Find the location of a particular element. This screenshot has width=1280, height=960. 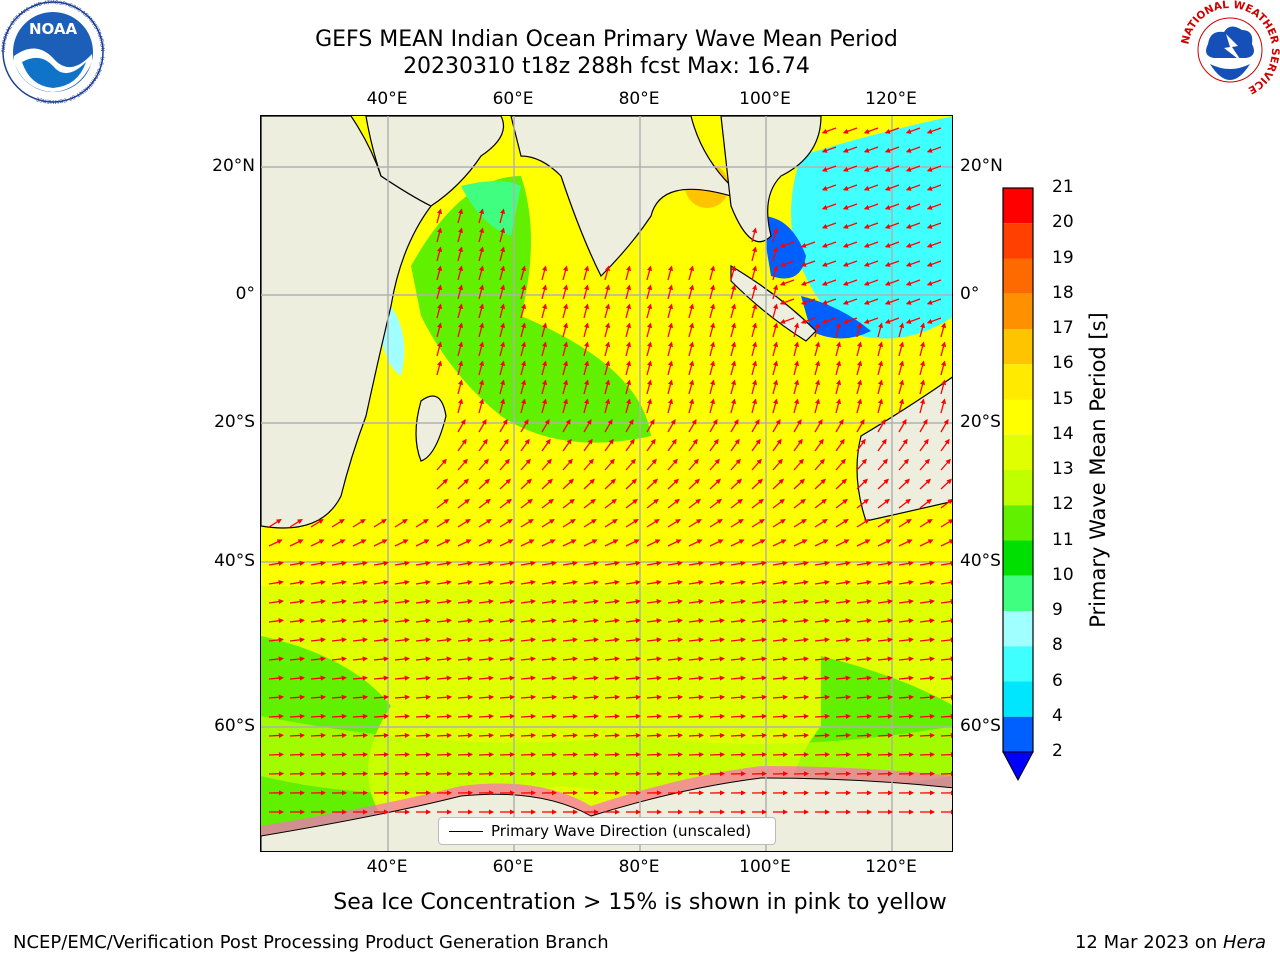

lat-tick-left-60s: 60°S is located at coordinates (234, 726).